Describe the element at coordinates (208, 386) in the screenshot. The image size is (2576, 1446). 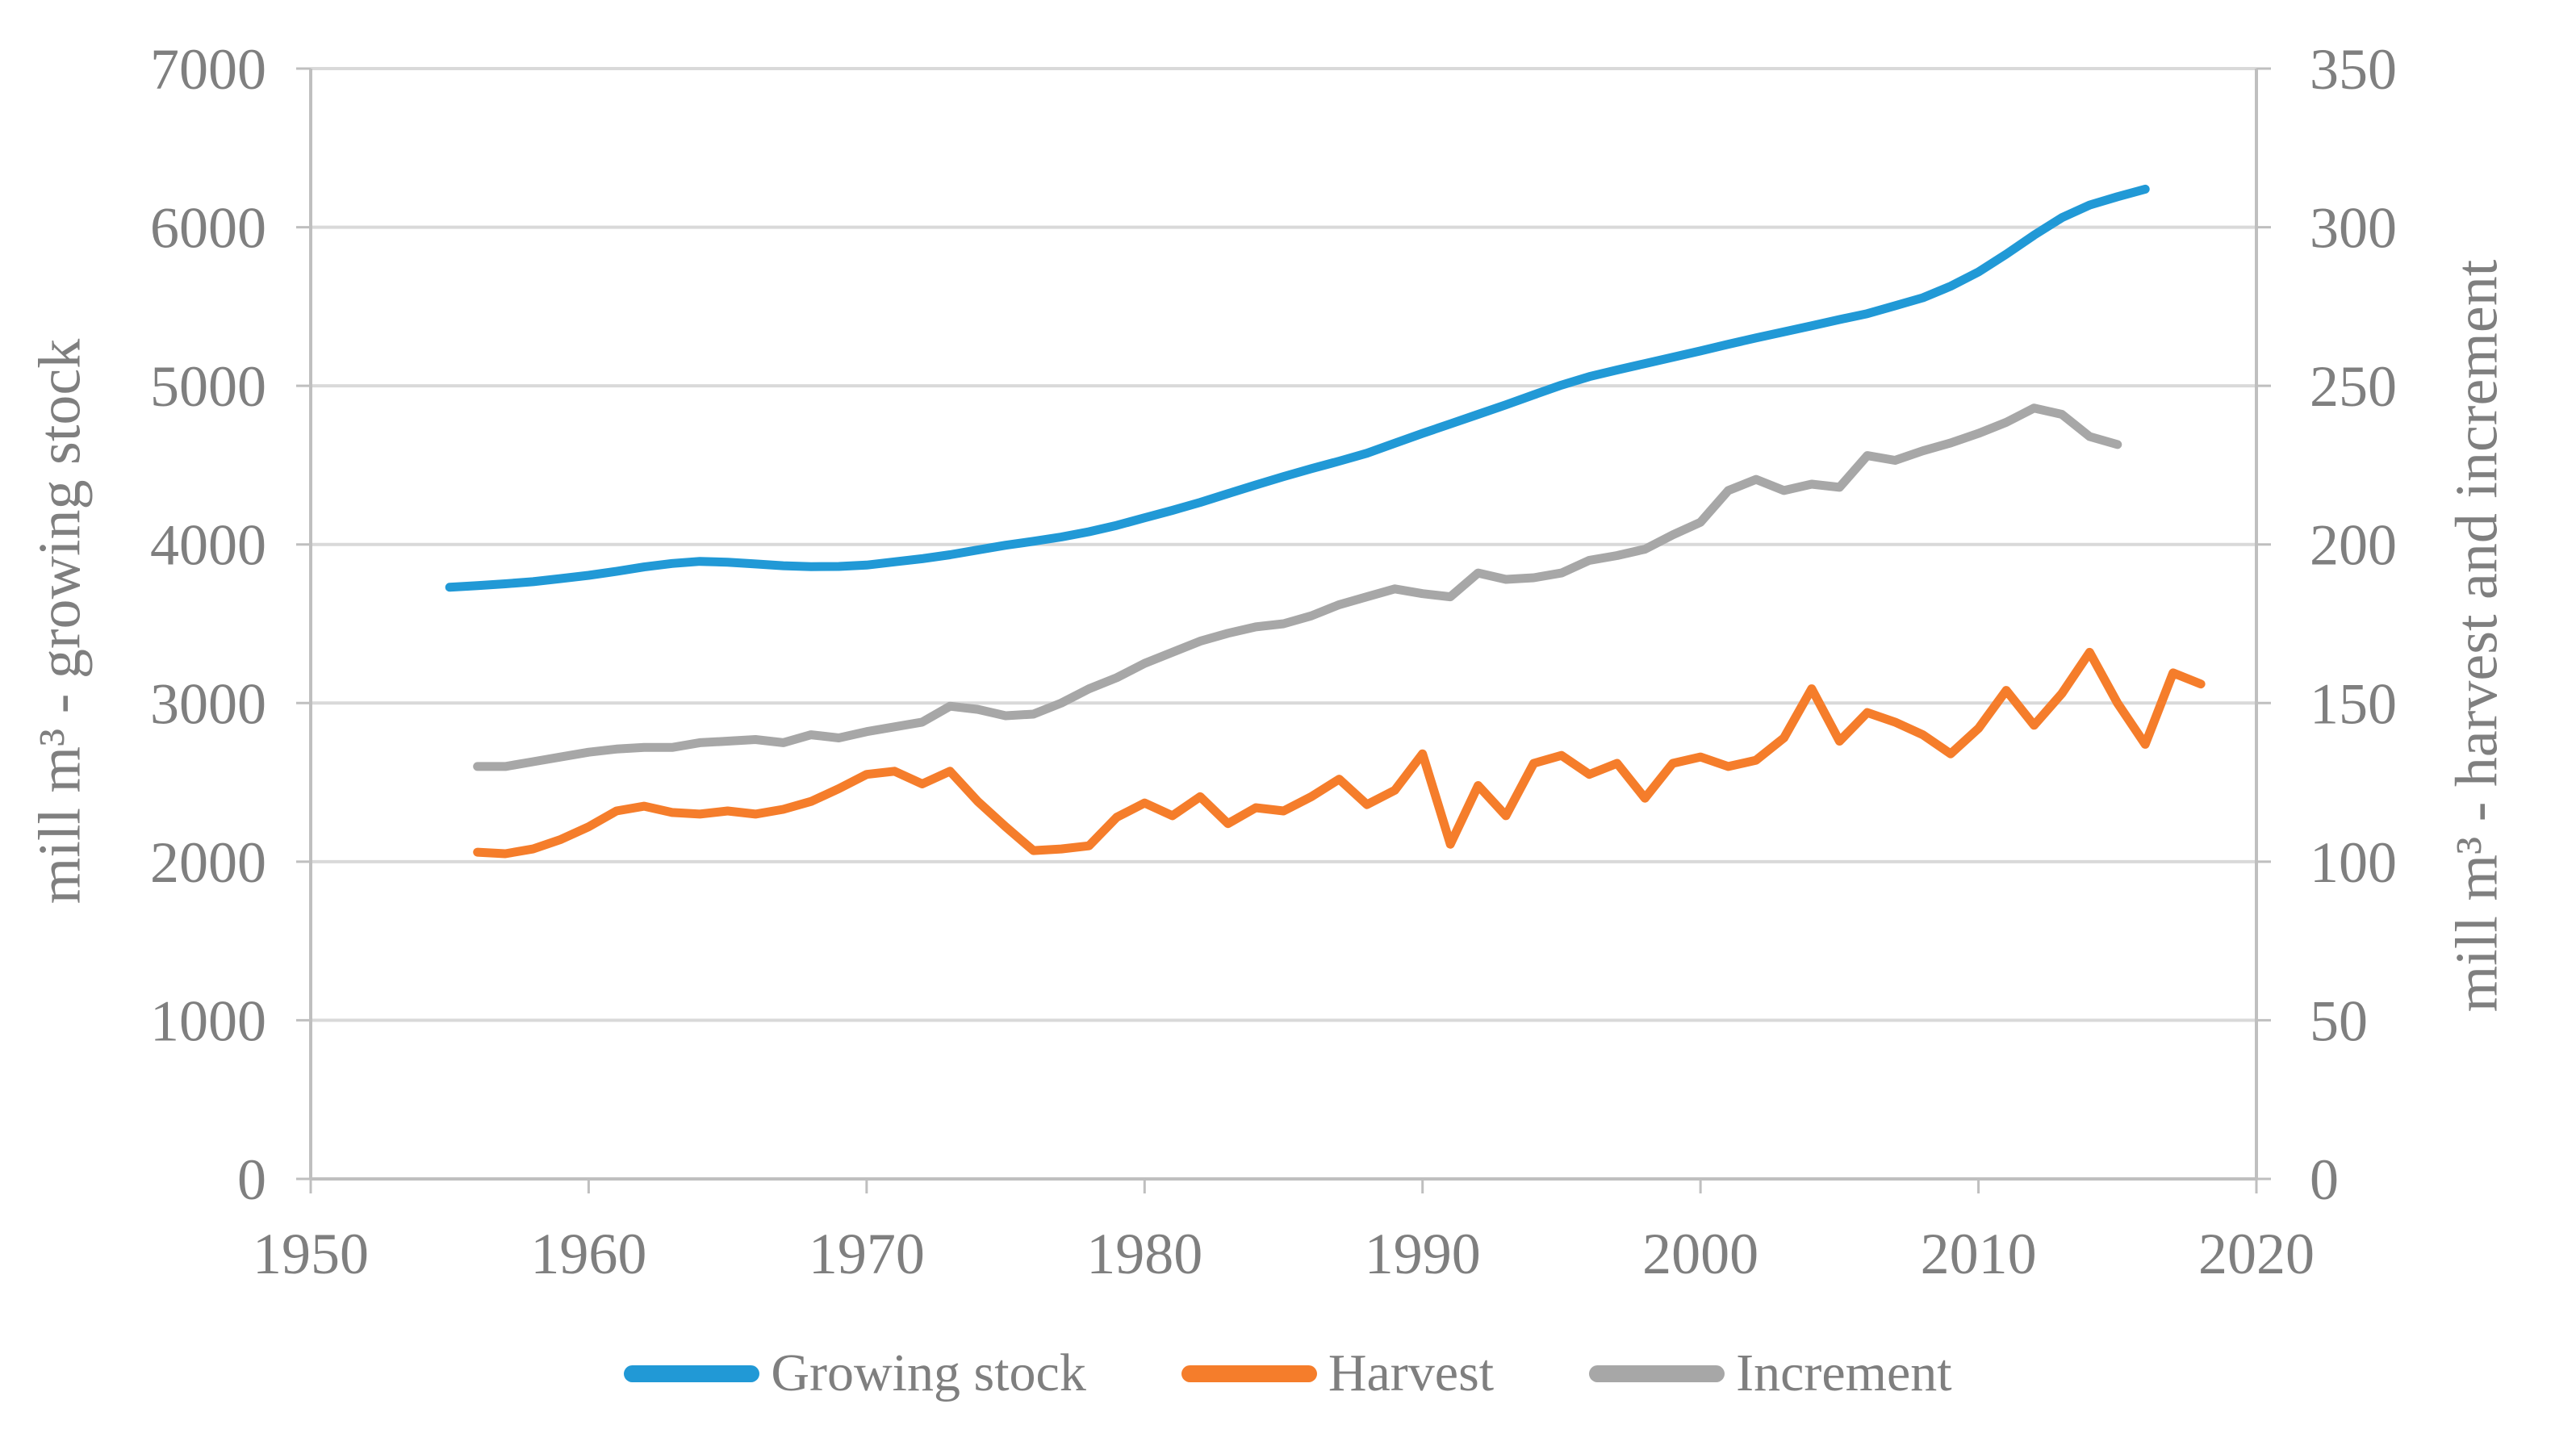
I see `y-left-tick-label: 5000` at that location.